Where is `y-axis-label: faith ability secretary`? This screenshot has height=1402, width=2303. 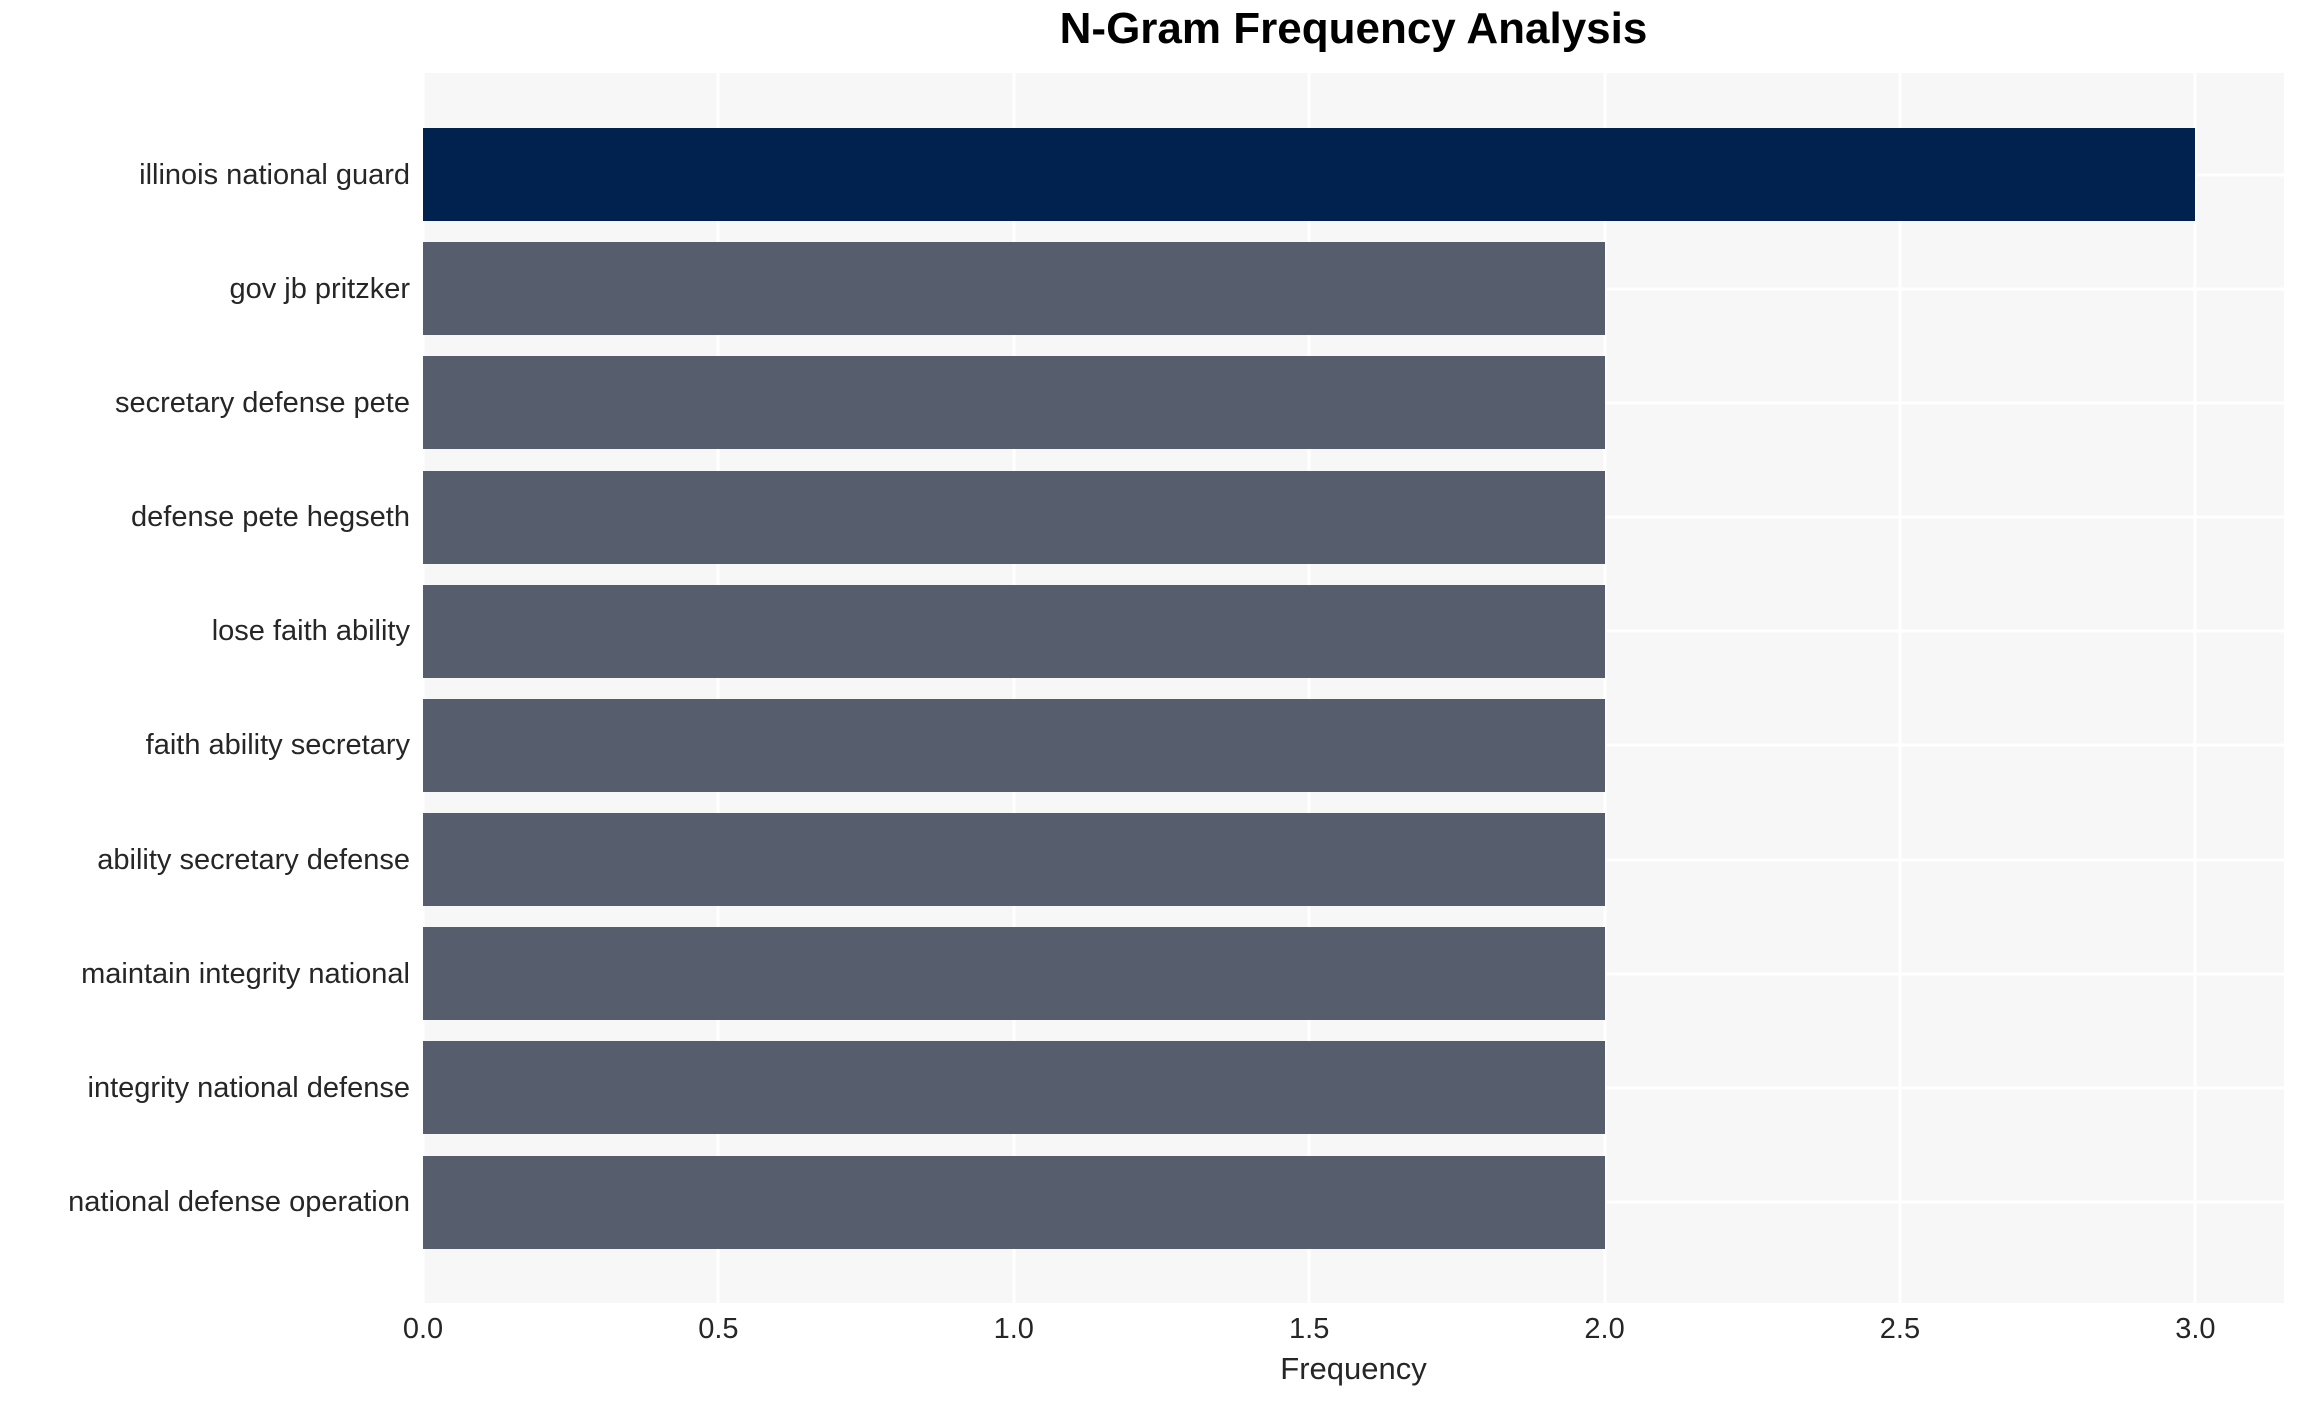
y-axis-label: faith ability secretary is located at coordinates (277, 745).